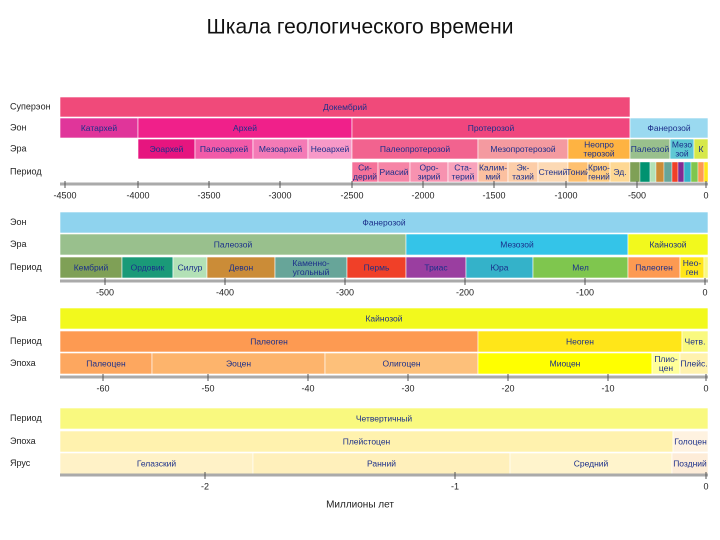 The image size is (720, 540). What do you see at coordinates (102, 388) in the screenshot?
I see `tick-label: -60` at bounding box center [102, 388].